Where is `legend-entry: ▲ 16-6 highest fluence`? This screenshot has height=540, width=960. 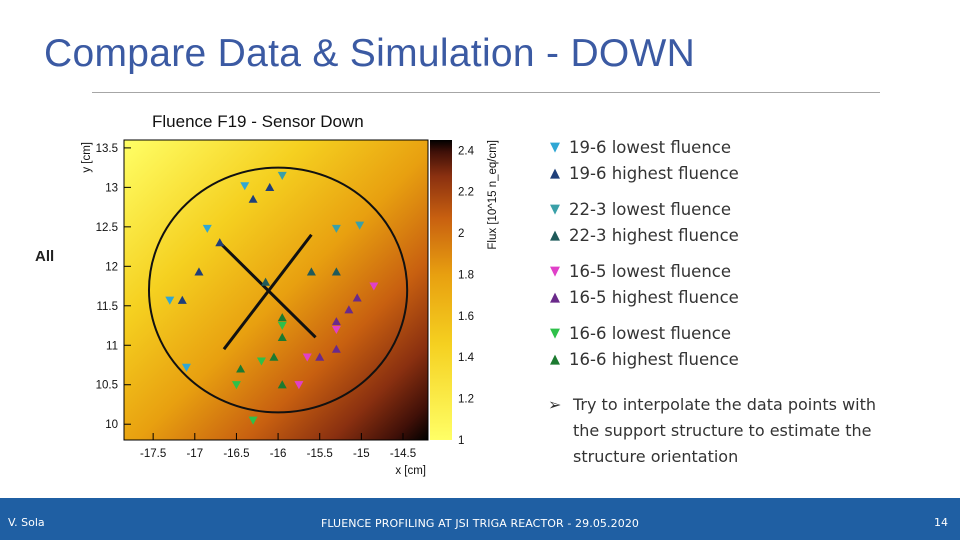 legend-entry: ▲ 16-6 highest fluence is located at coordinates (718, 359).